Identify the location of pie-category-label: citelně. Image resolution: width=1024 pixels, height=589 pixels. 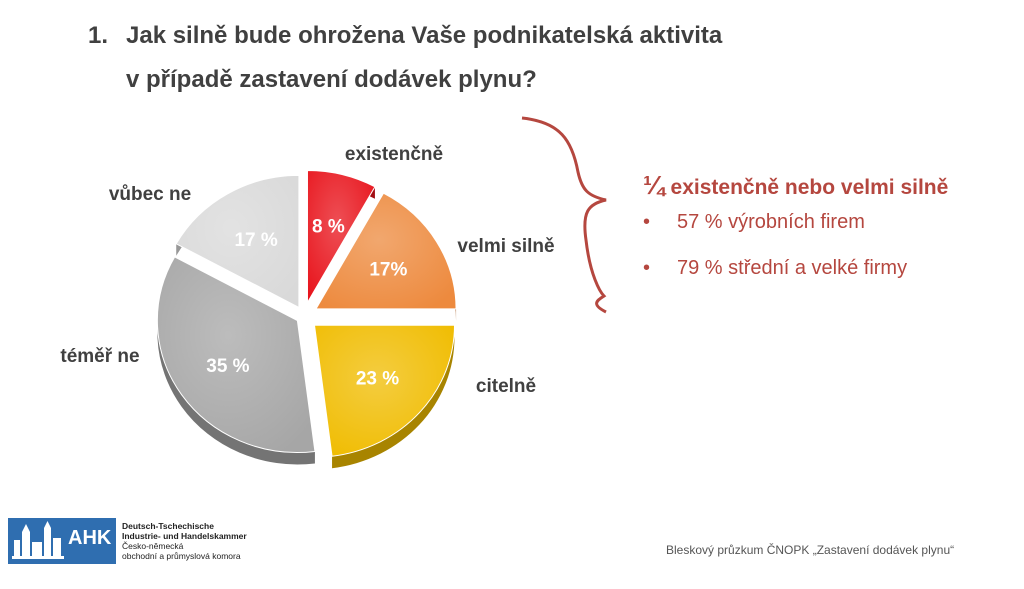
(506, 386).